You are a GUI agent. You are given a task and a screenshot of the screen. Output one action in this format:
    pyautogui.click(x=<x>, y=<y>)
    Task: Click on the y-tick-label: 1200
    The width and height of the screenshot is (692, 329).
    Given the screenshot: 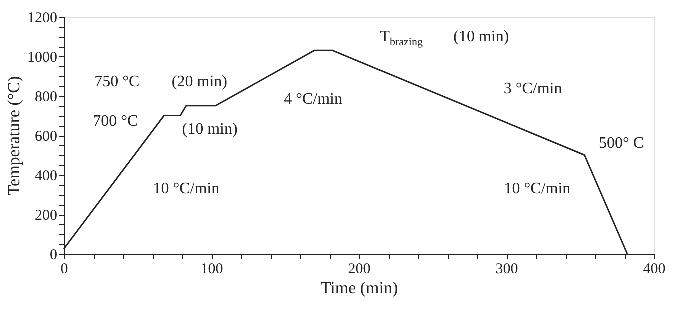 What is the action you would take?
    pyautogui.click(x=43, y=18)
    